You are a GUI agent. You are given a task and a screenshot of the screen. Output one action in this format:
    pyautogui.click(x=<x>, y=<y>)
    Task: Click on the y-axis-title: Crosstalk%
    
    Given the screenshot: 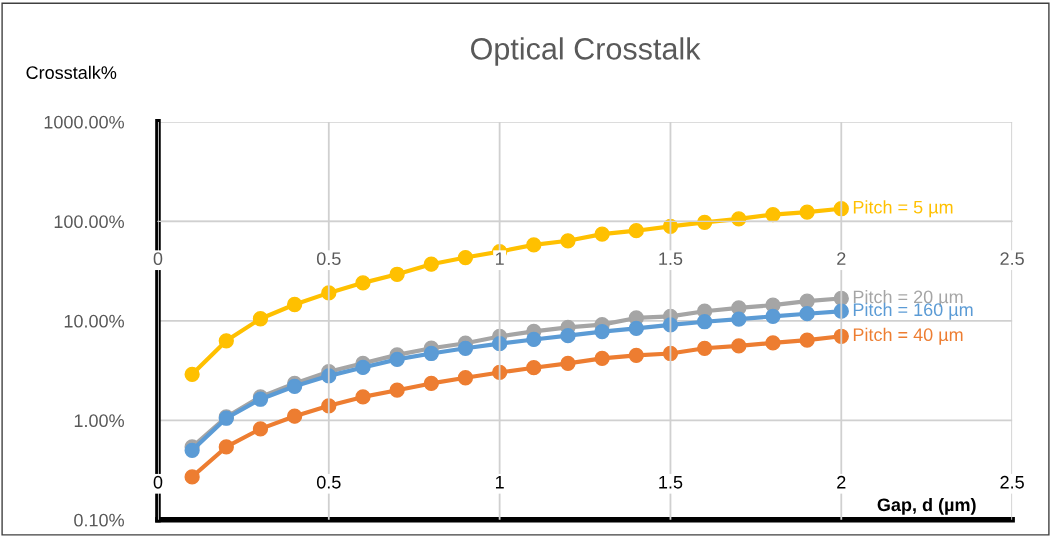 What is the action you would take?
    pyautogui.click(x=71, y=72)
    